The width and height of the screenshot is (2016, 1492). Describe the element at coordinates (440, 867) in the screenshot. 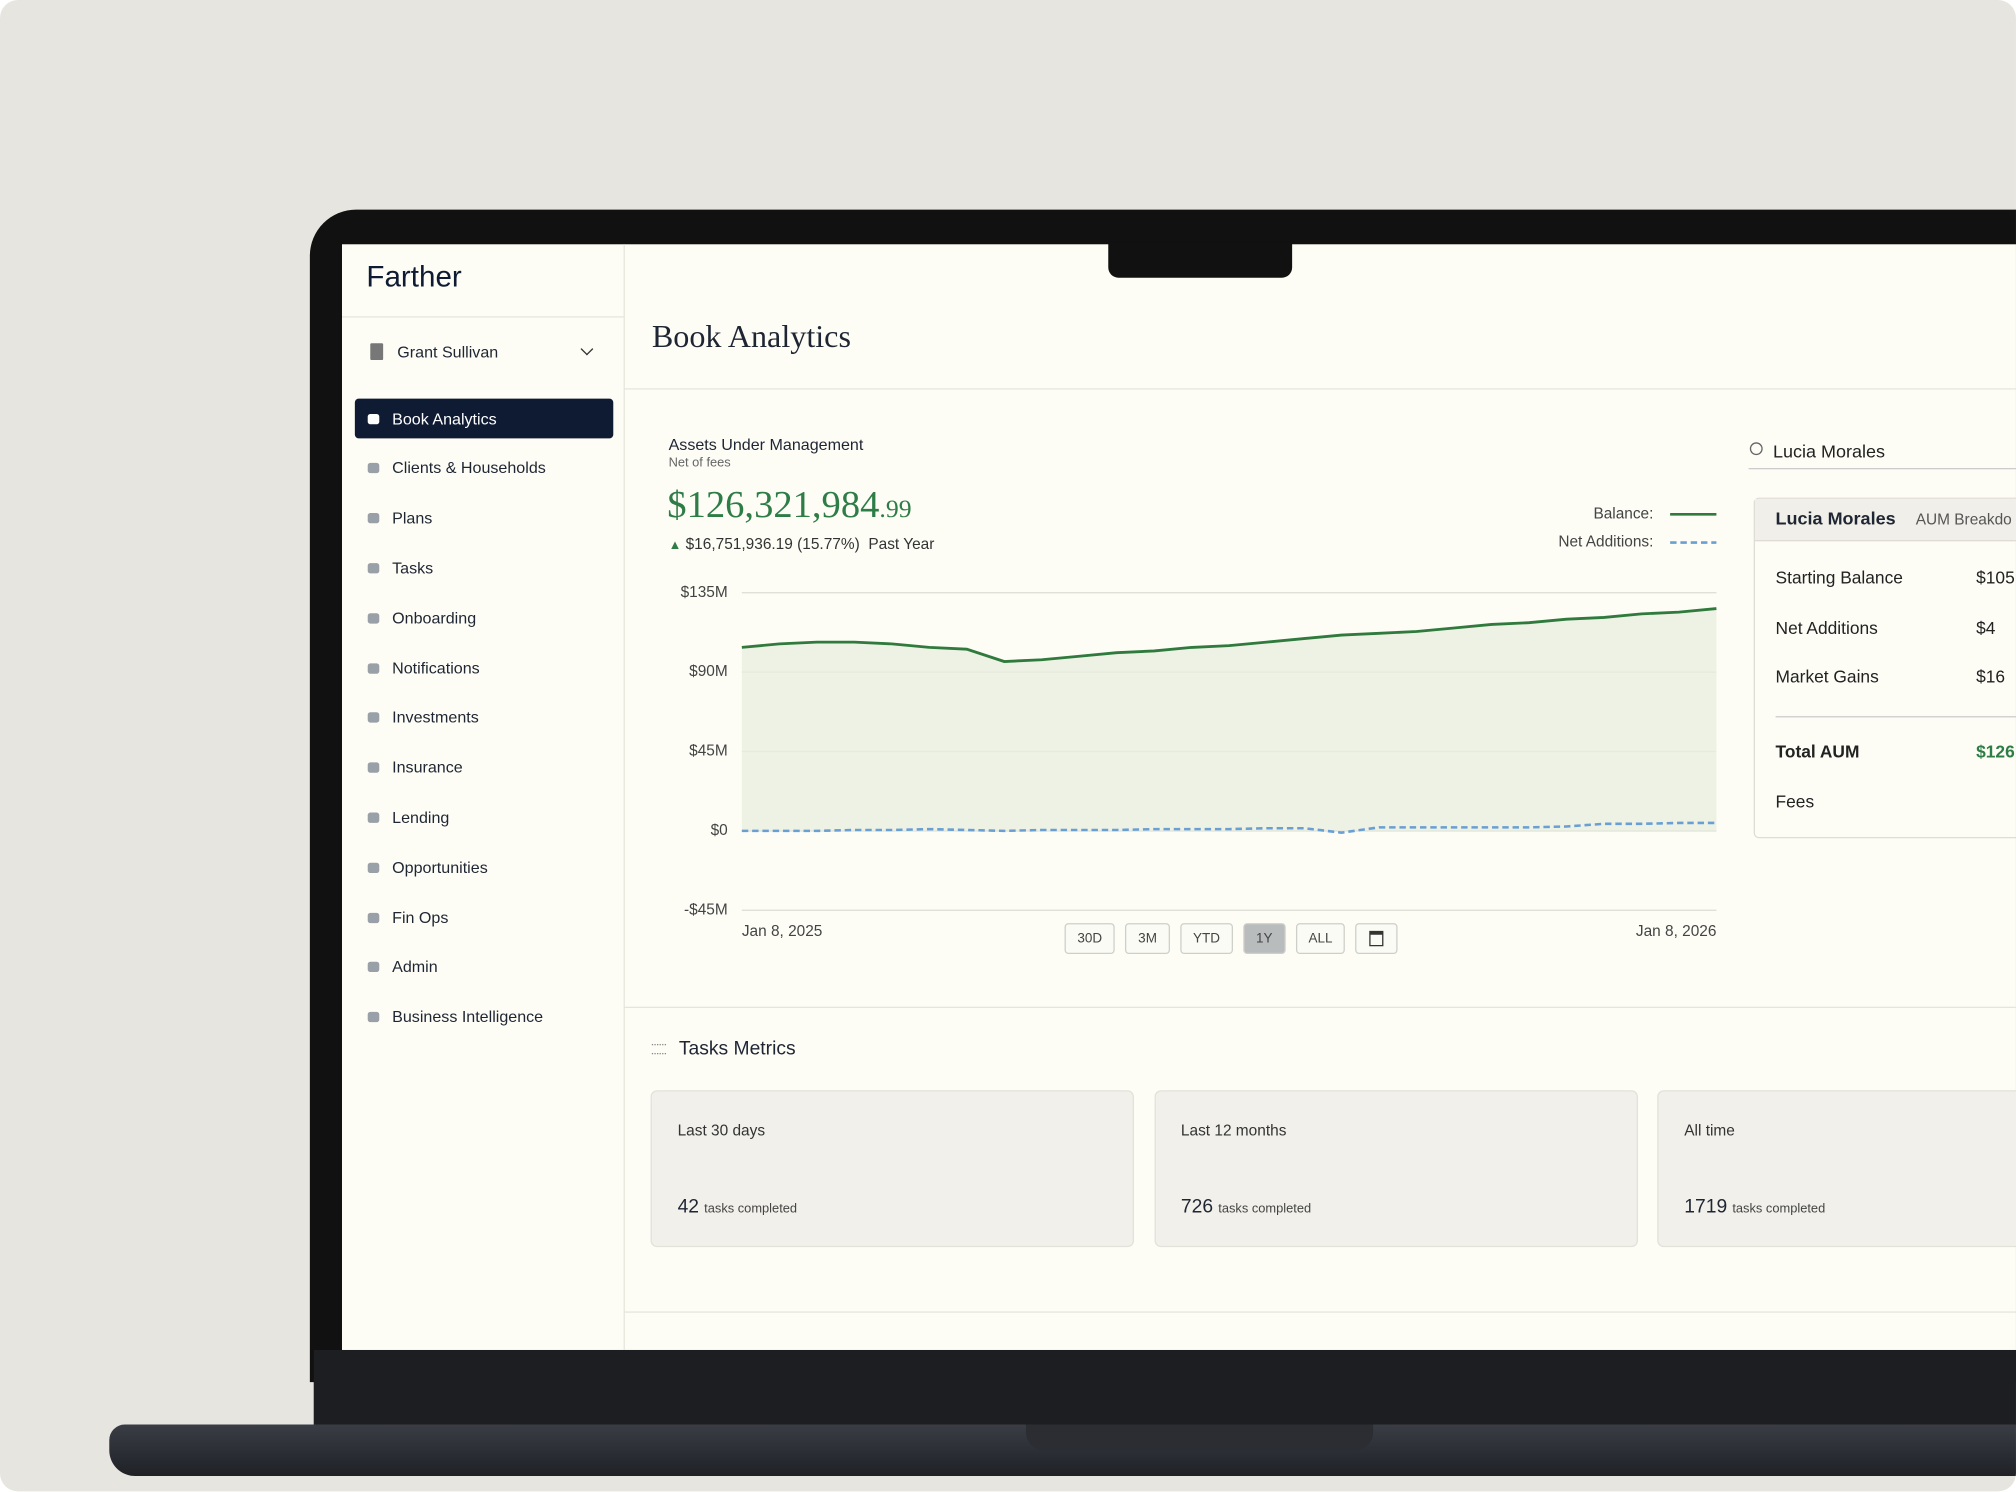

I see `nav-label: Opportunities` at that location.